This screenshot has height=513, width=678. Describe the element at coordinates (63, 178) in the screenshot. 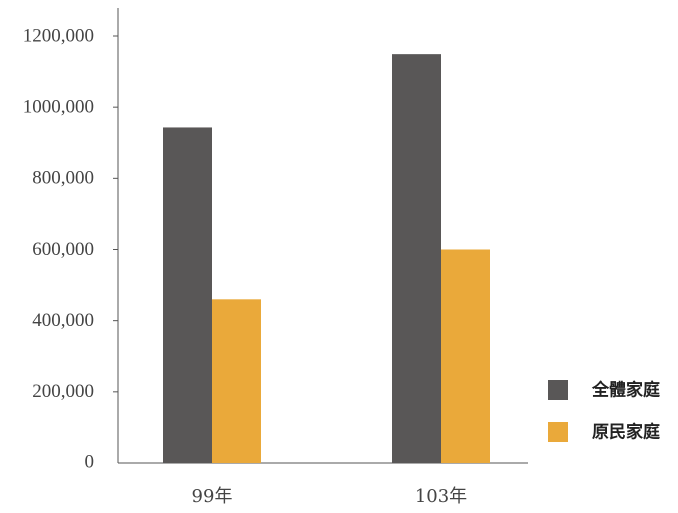

I see `y-tick-label: 800,000` at that location.